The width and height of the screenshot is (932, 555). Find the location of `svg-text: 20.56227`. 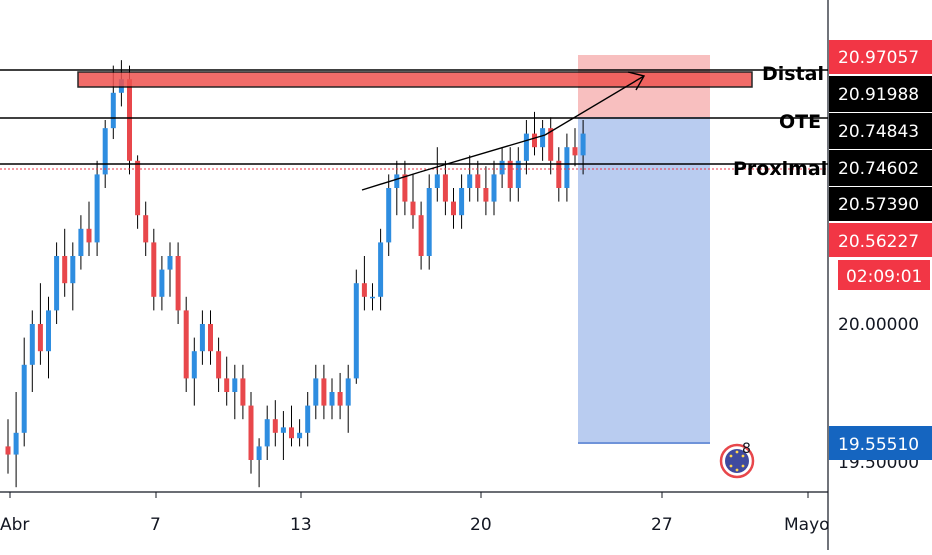

svg-text: 20.56227 is located at coordinates (878, 242).